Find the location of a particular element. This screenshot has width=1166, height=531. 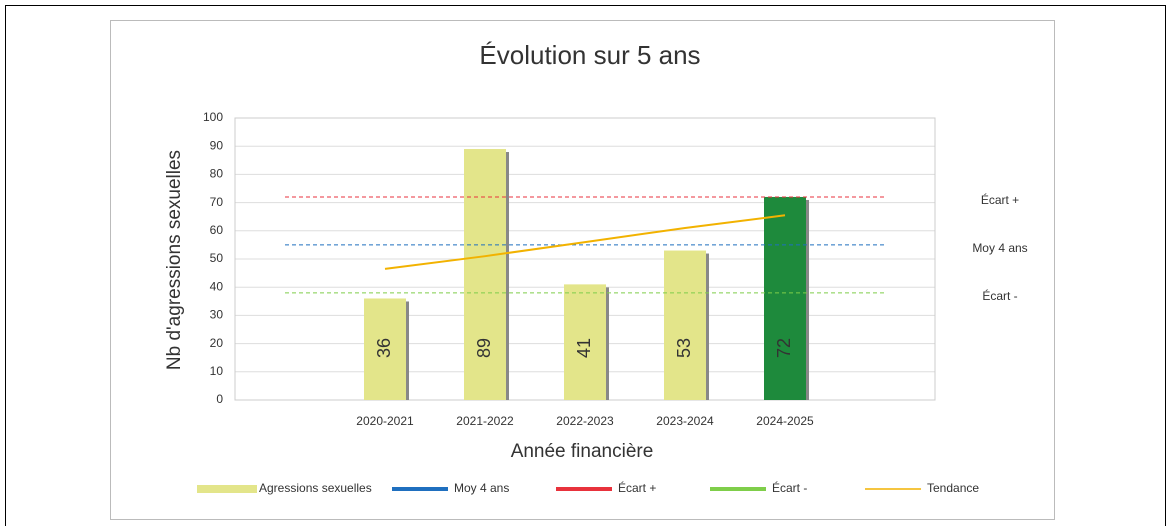

annotation: Écart + is located at coordinates (1000, 199).